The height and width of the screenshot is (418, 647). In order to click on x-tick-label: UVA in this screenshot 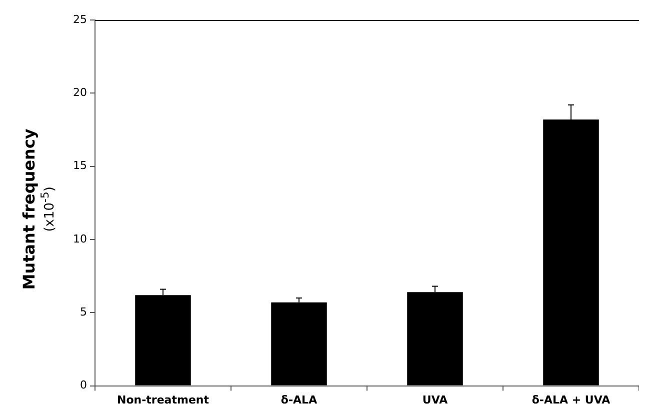, I will do `click(435, 399)`.